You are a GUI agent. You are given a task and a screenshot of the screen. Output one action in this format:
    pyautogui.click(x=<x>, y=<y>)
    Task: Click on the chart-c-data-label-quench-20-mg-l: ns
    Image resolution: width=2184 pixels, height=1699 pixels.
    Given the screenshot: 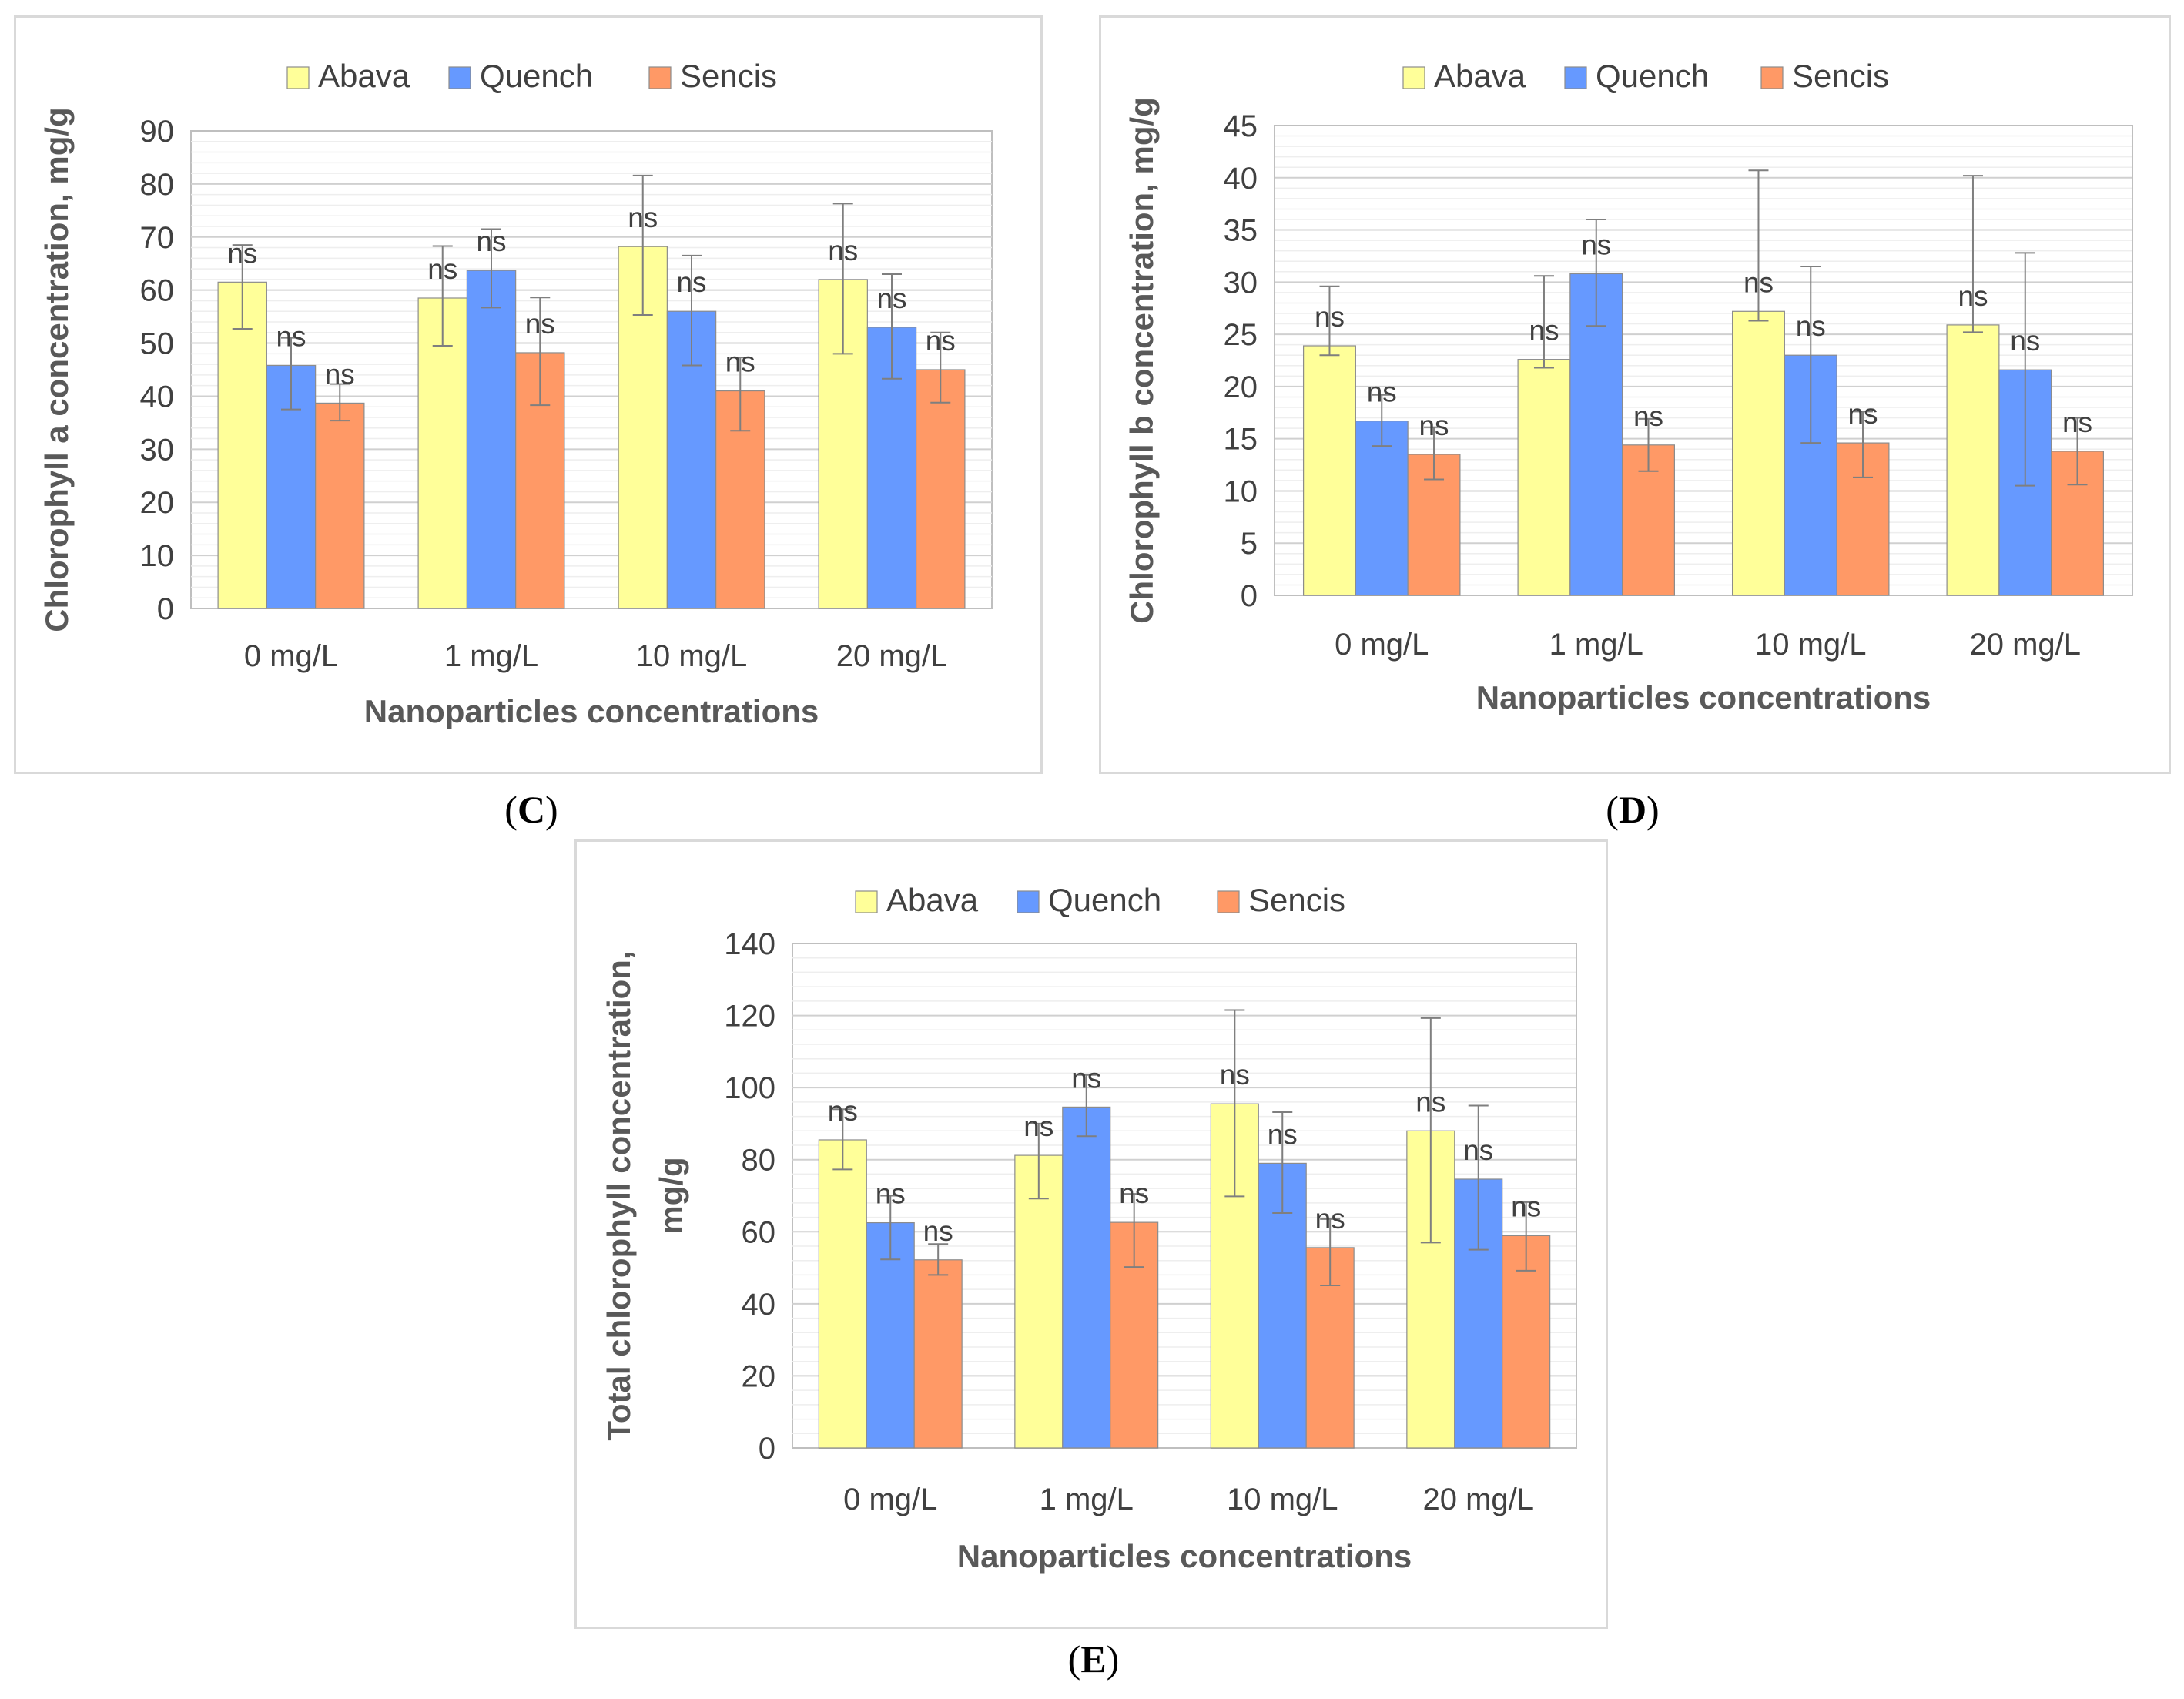 What is the action you would take?
    pyautogui.click(x=891, y=298)
    